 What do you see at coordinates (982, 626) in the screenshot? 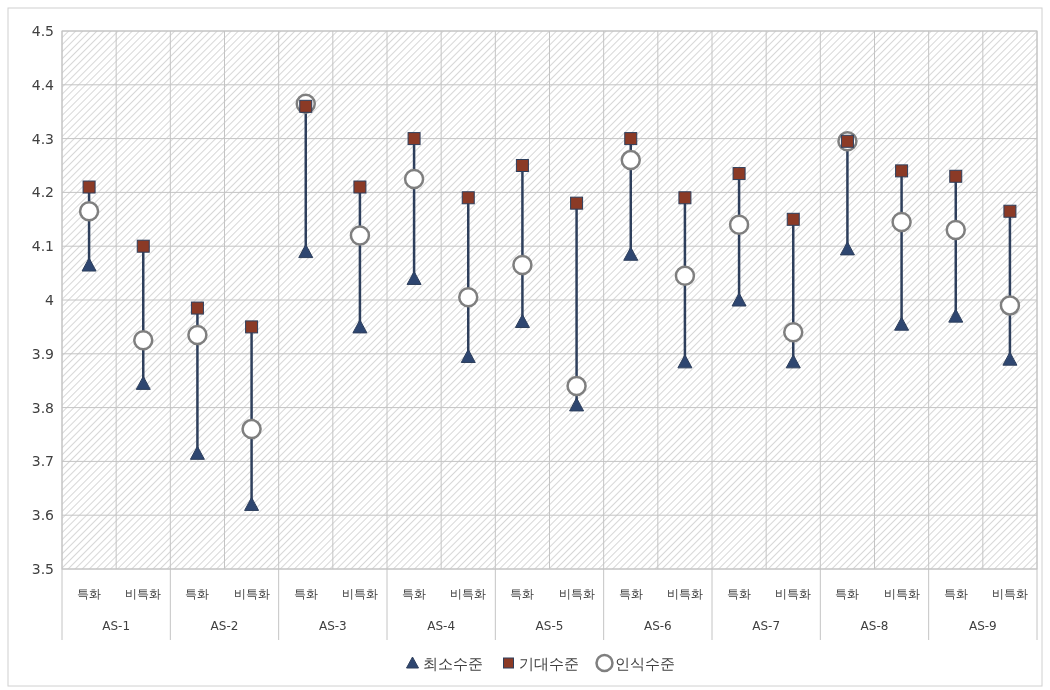
I see `text: AS-9` at bounding box center [982, 626].